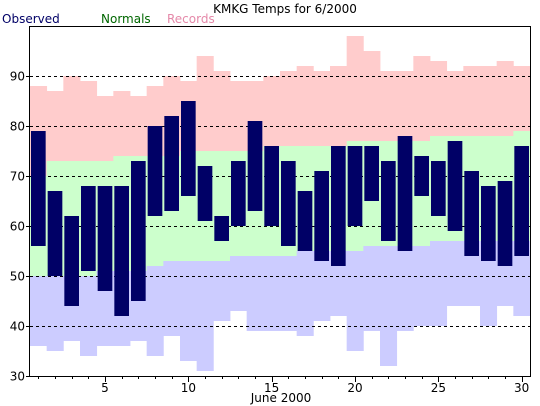  I want to click on y-tick-label-30: 30, so click(17, 377).